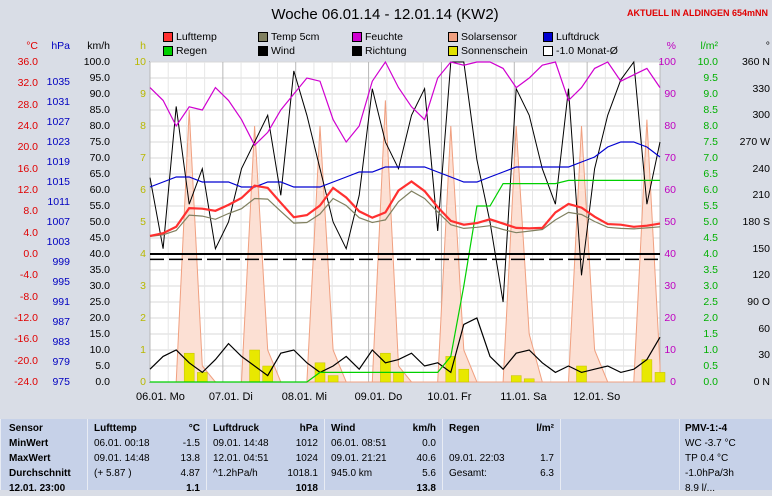  What do you see at coordinates (405, 103) in the screenshot?
I see `series-feuchte` at bounding box center [405, 103].